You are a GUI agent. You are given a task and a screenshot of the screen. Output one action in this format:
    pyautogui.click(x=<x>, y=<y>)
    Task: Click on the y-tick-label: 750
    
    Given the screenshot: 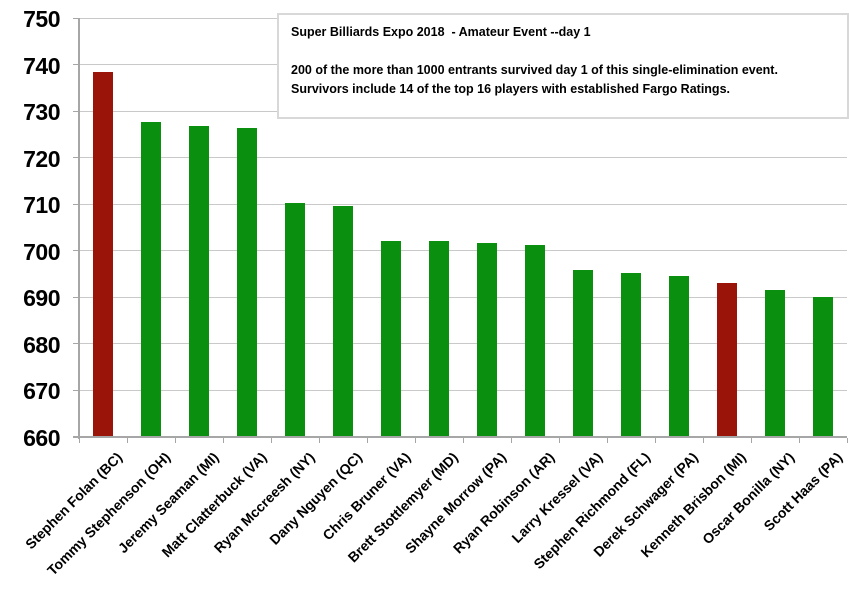 What is the action you would take?
    pyautogui.click(x=41, y=19)
    